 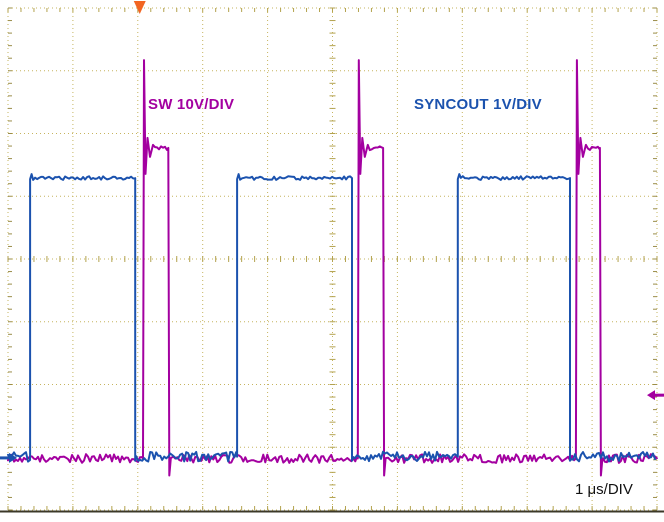 What do you see at coordinates (139, 7) in the screenshot?
I see `trigger-marker` at bounding box center [139, 7].